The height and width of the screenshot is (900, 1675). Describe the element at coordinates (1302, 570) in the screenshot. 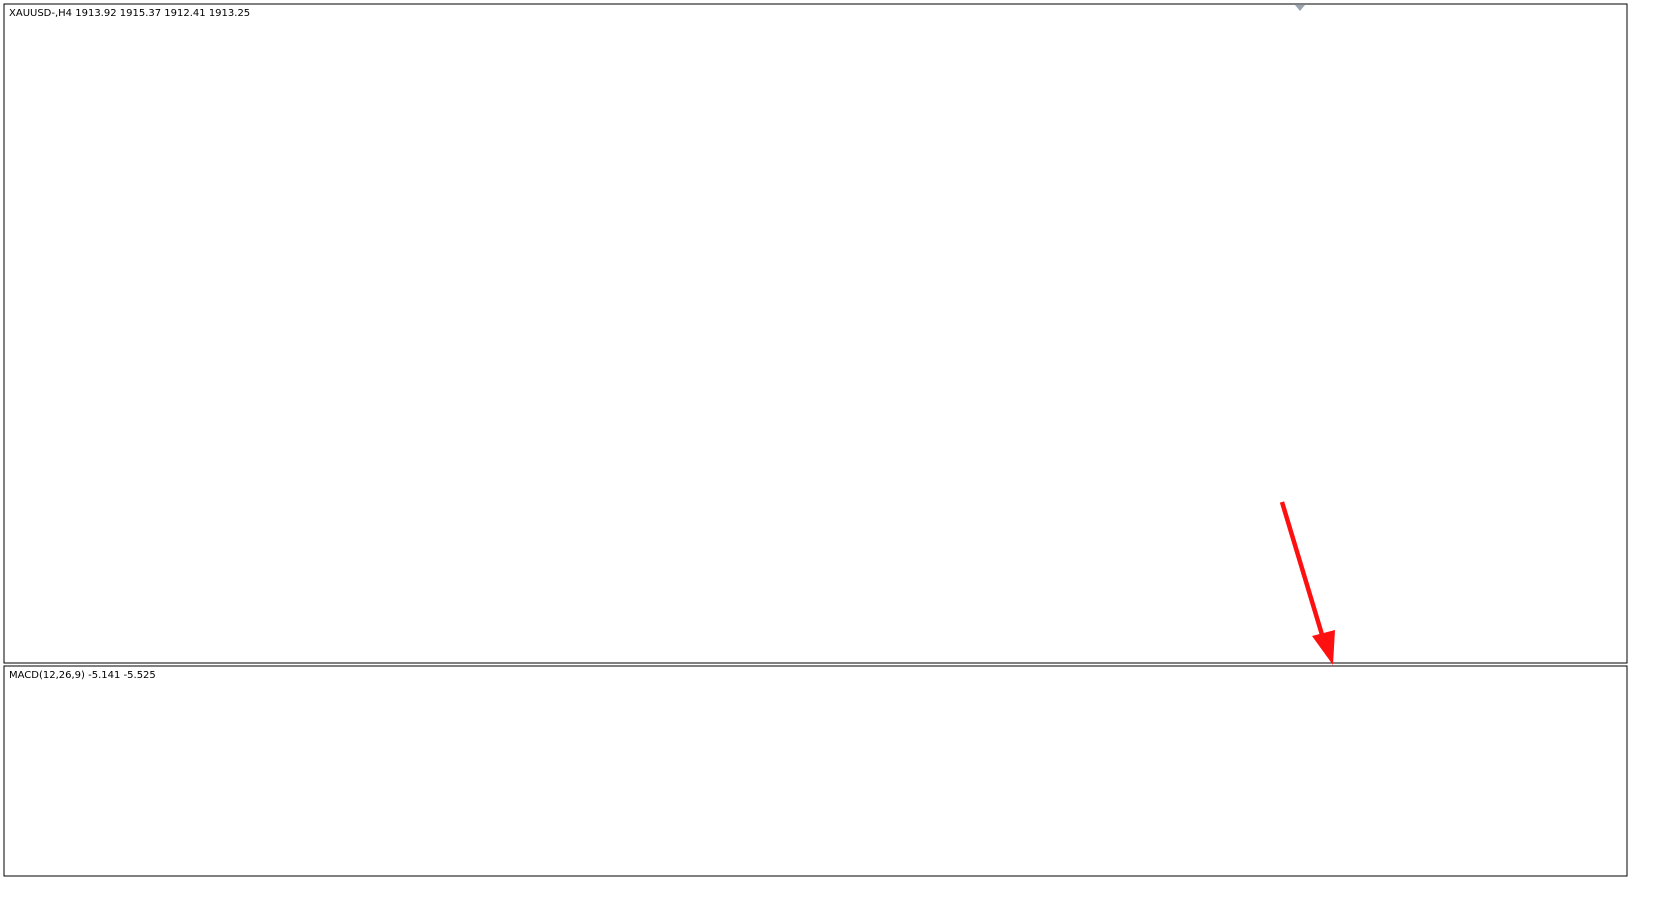

I see `arrow-shaft` at that location.